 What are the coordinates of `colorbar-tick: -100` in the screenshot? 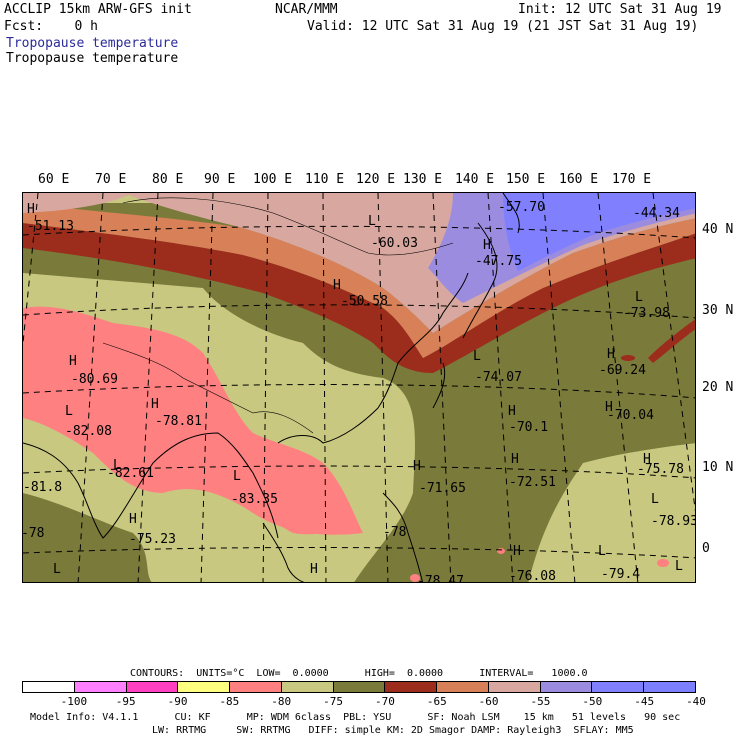 It's located at (74, 701).